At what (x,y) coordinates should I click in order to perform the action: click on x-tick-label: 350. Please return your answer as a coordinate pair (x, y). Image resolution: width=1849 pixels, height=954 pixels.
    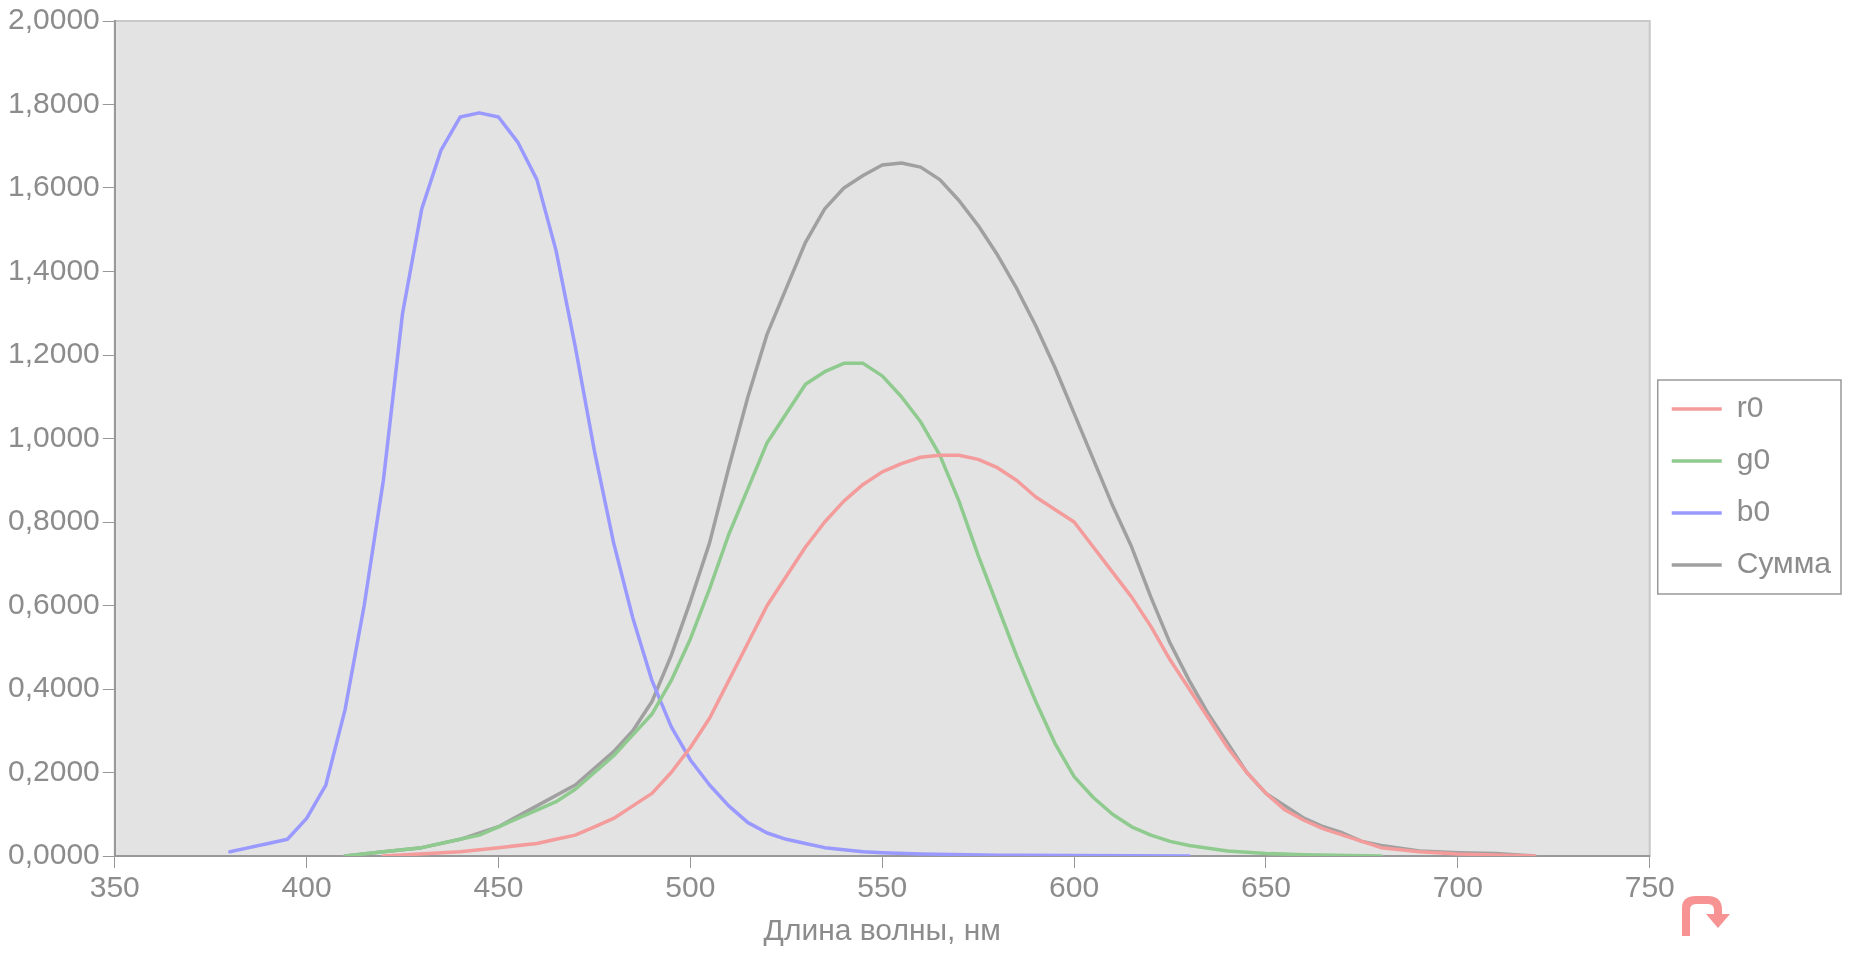
    Looking at the image, I should click on (114, 887).